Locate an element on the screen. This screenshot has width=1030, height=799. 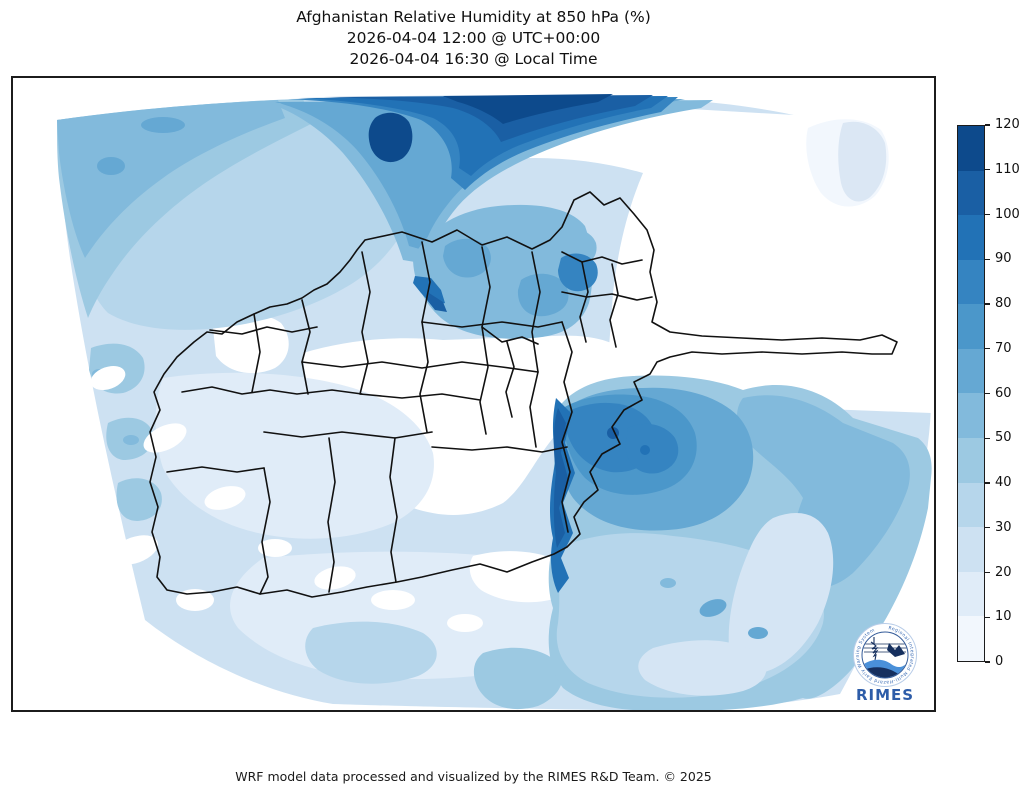
contour-low-white-blob is located at coordinates (251, 344).